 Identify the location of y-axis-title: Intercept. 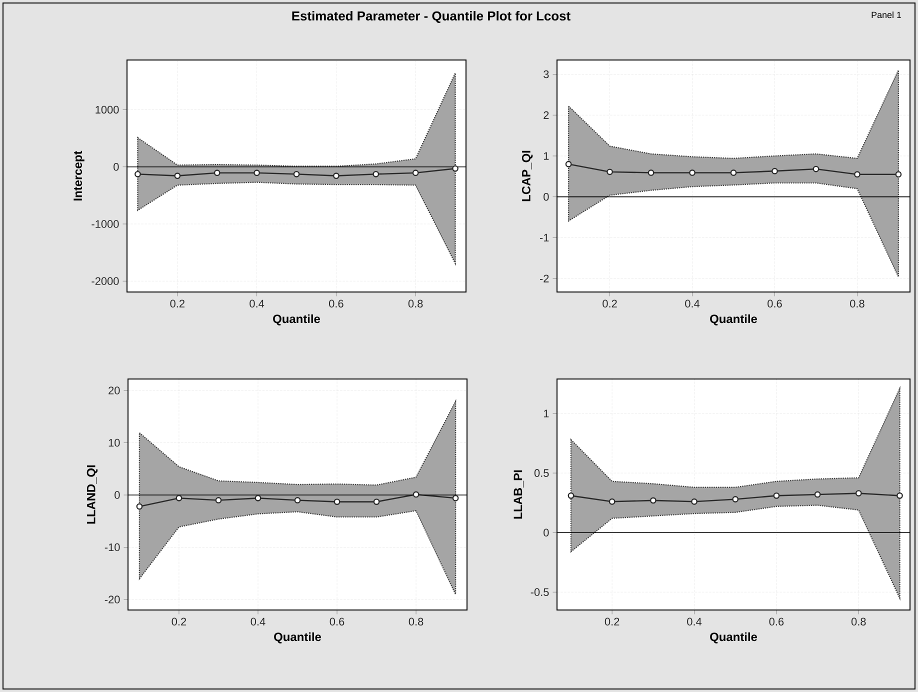
(79, 175).